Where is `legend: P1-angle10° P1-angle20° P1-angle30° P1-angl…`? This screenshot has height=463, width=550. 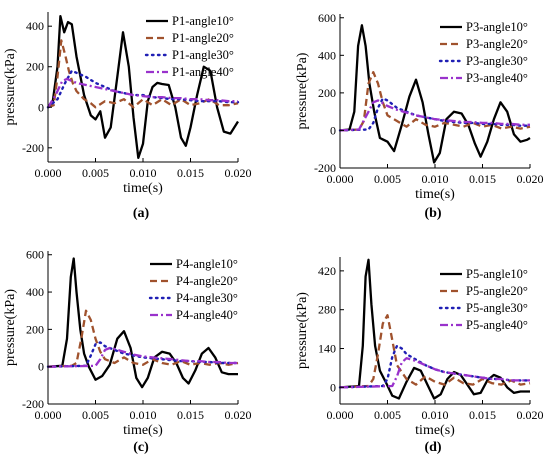 legend: P1-angle10° P1-angle20° P1-angle30° P1-angl… is located at coordinates (189, 46).